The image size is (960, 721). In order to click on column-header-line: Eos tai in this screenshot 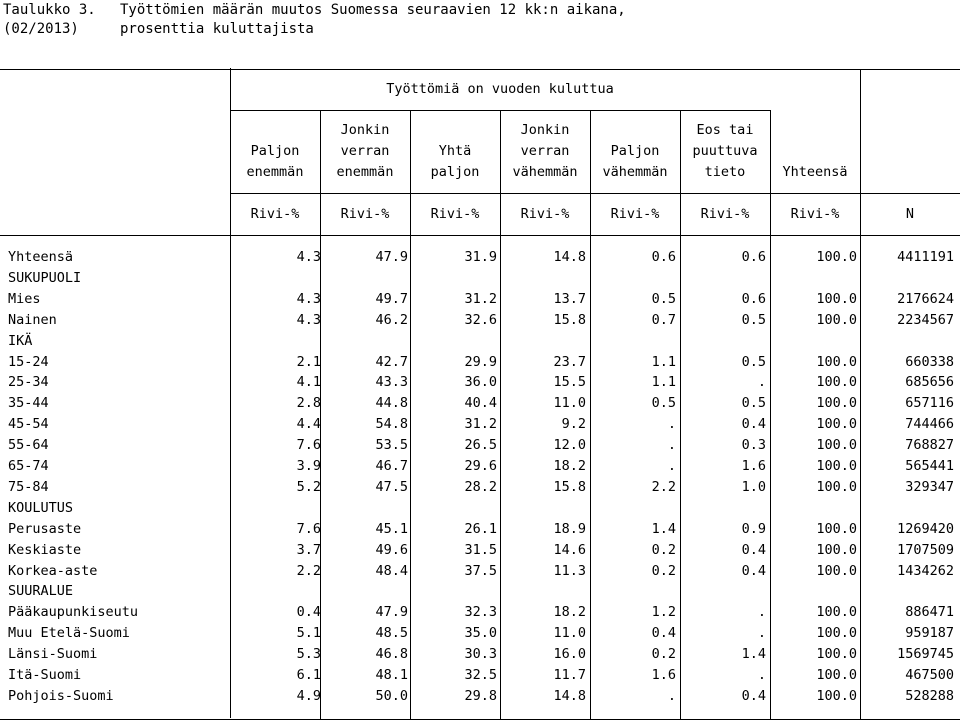, I will do `click(725, 130)`.